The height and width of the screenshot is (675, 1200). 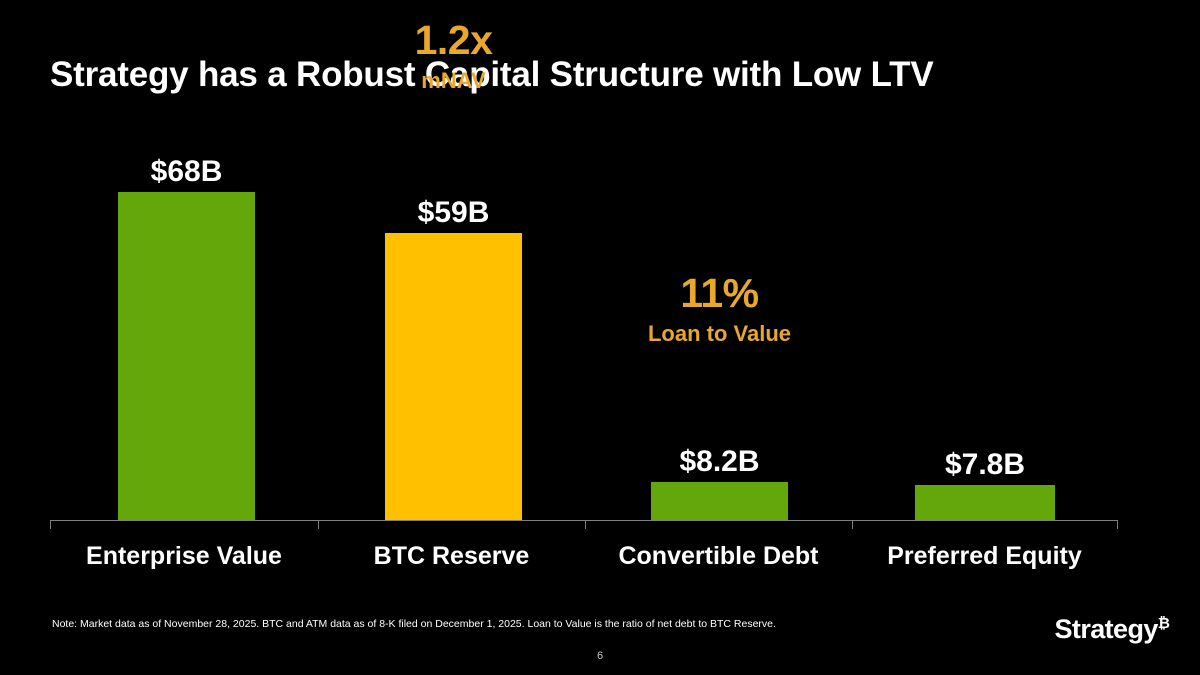 What do you see at coordinates (719, 293) in the screenshot?
I see `annotation-ltv-value: 11%` at bounding box center [719, 293].